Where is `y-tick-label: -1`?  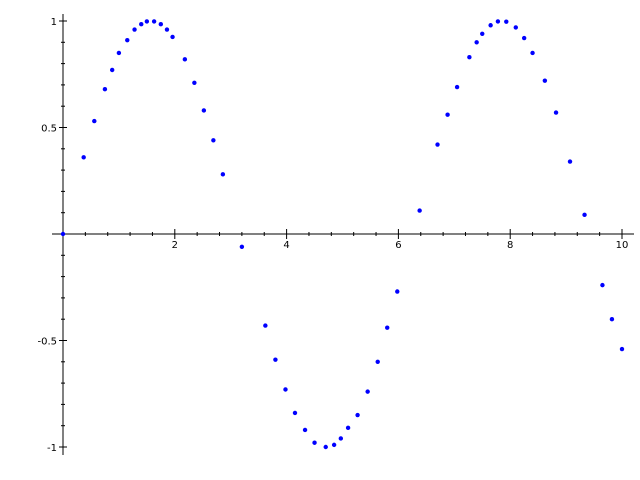 y-tick-label: -1 is located at coordinates (52, 448).